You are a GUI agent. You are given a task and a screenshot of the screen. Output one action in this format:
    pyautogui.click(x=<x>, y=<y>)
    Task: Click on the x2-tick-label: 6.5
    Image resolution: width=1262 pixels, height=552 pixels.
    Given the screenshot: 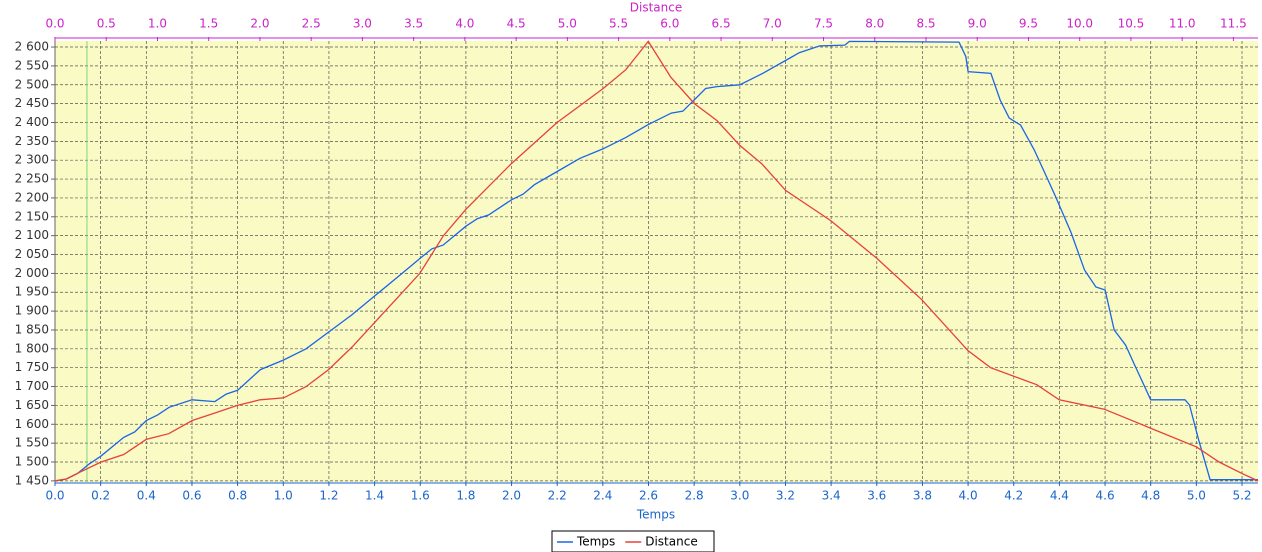 What is the action you would take?
    pyautogui.click(x=721, y=24)
    